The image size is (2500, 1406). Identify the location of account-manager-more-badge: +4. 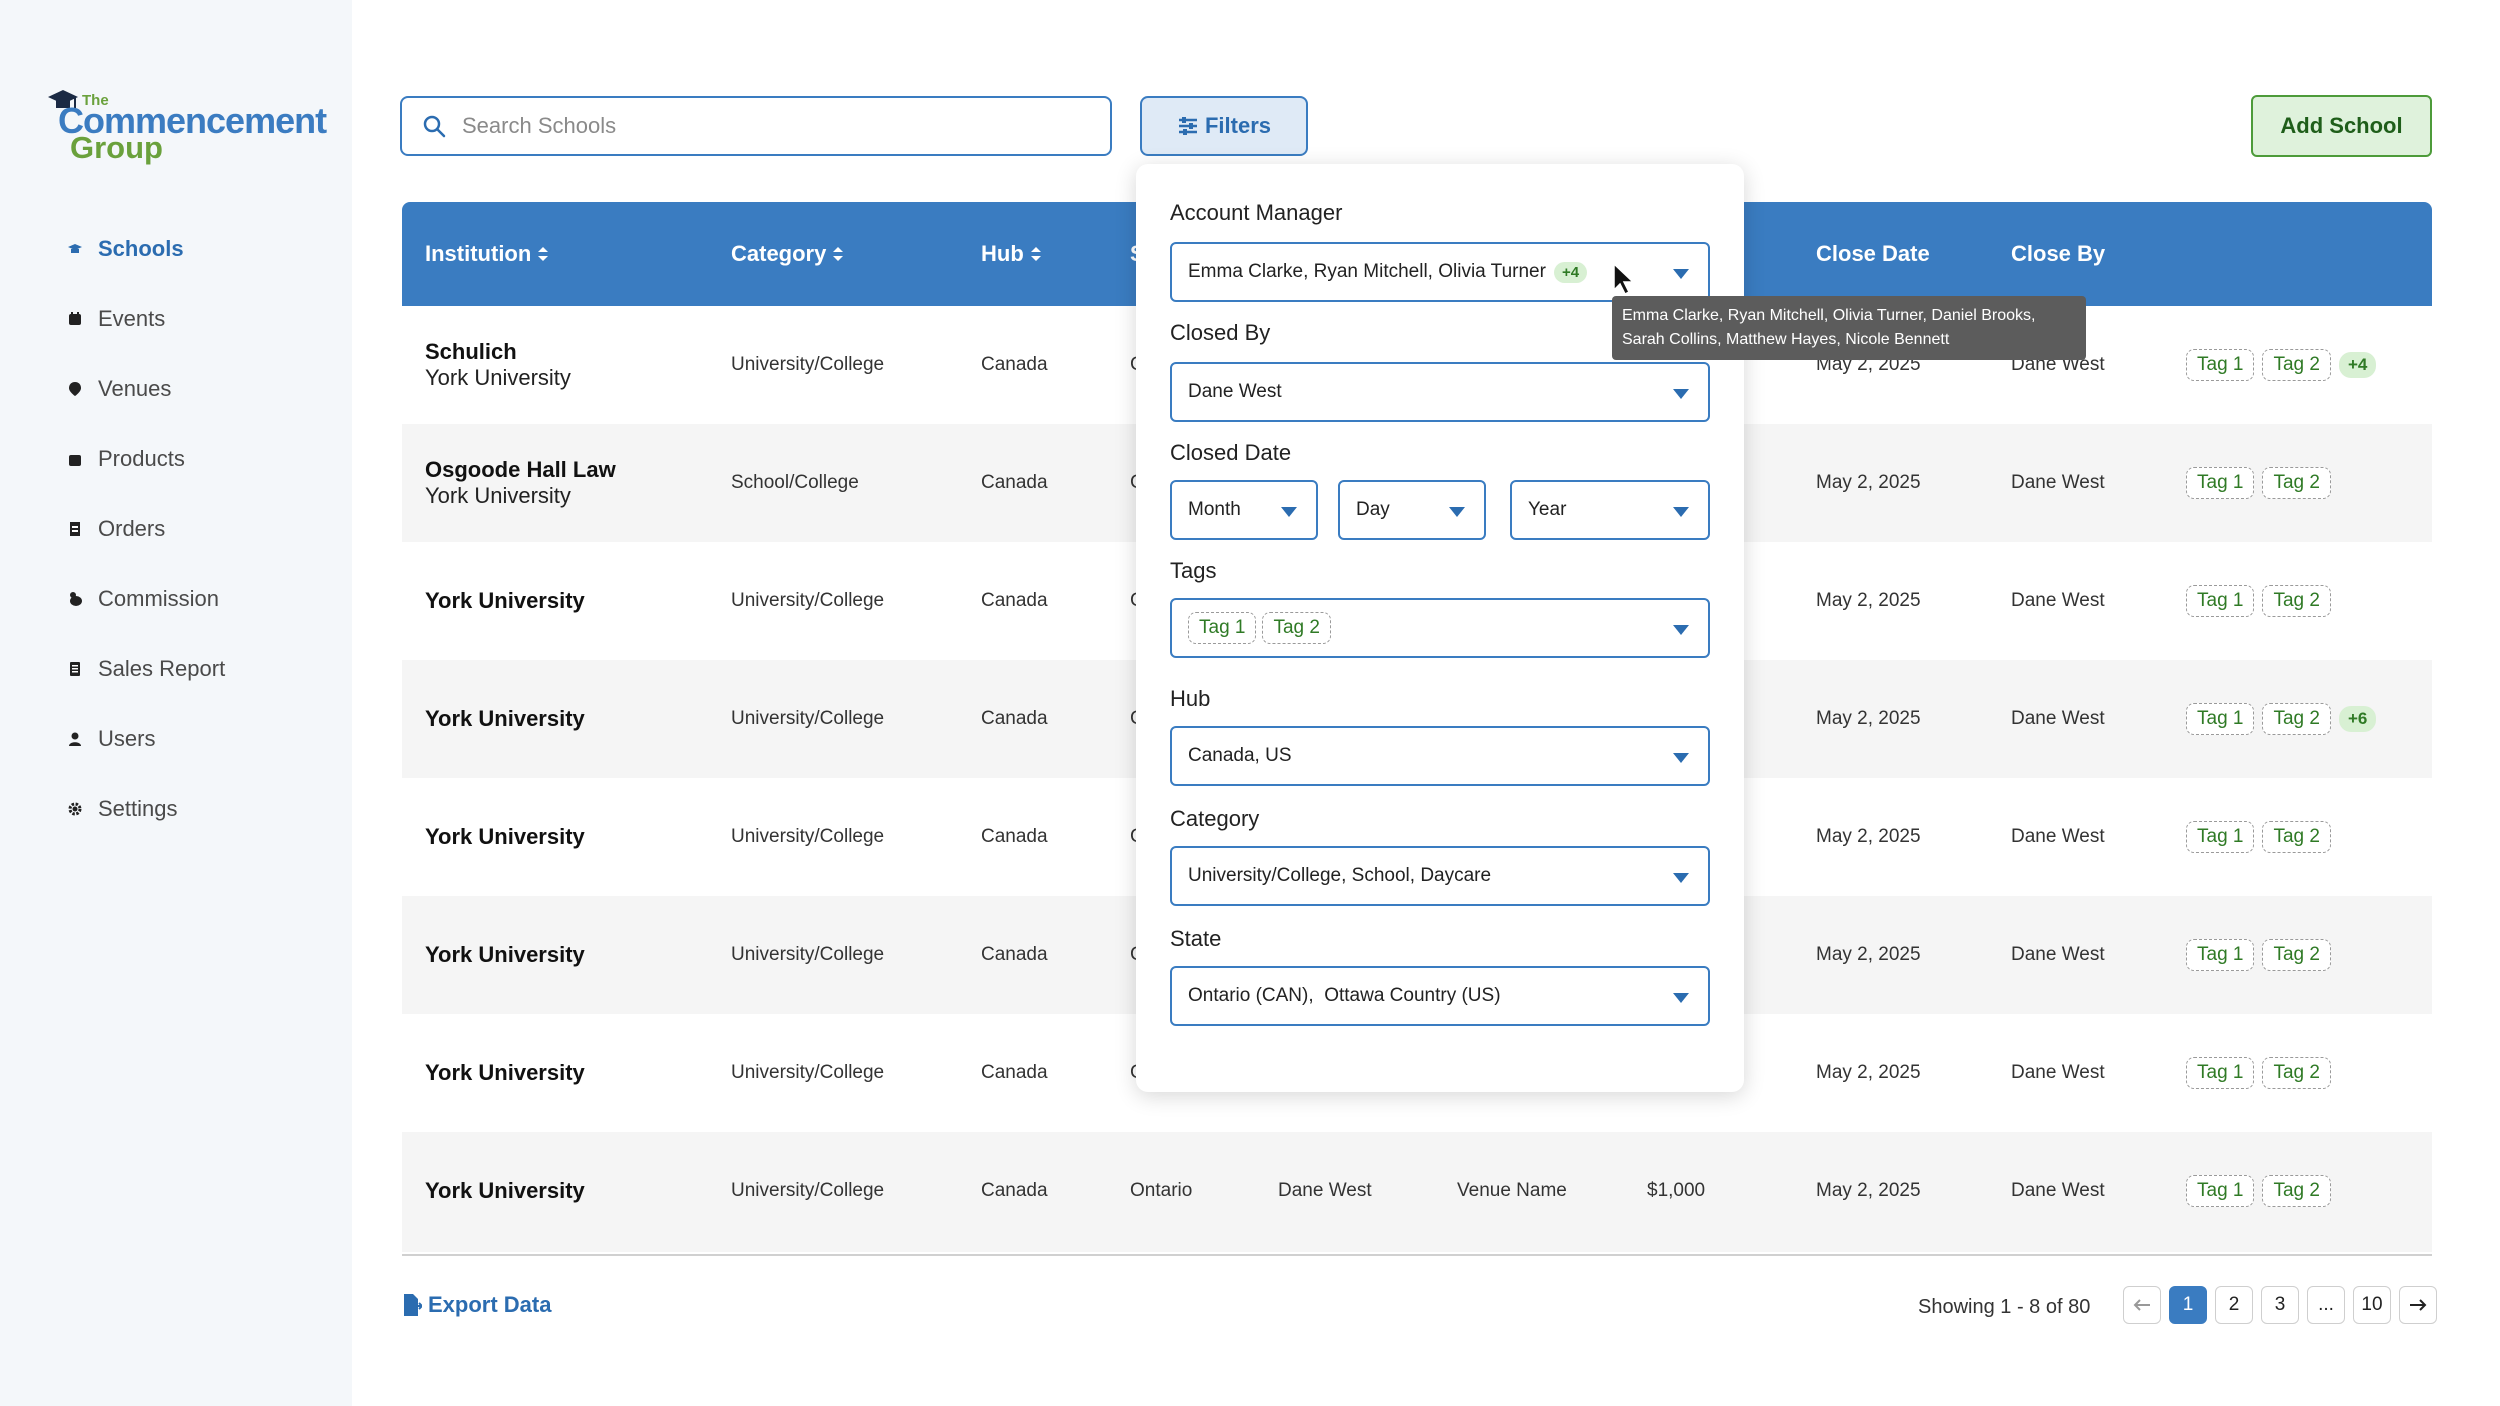
(1570, 272).